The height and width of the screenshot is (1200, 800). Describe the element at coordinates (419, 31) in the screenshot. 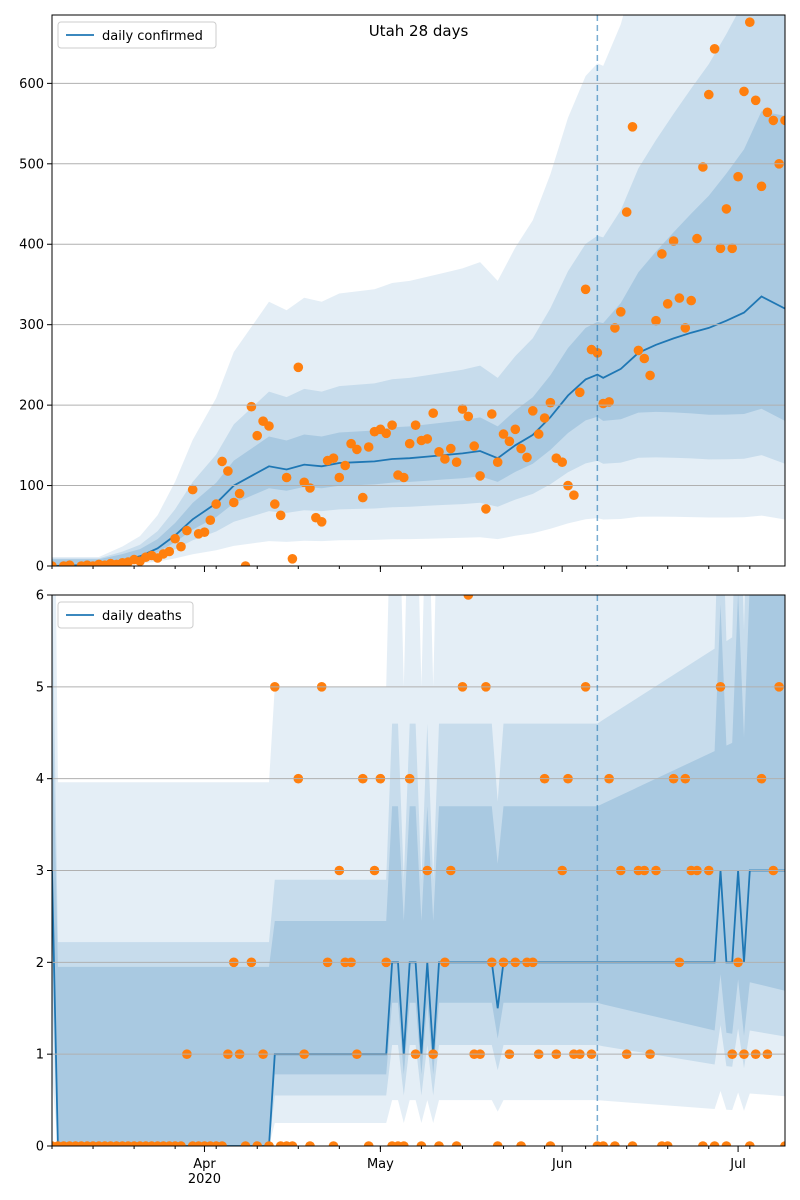

I see `chart-title: Utah 28 days` at that location.